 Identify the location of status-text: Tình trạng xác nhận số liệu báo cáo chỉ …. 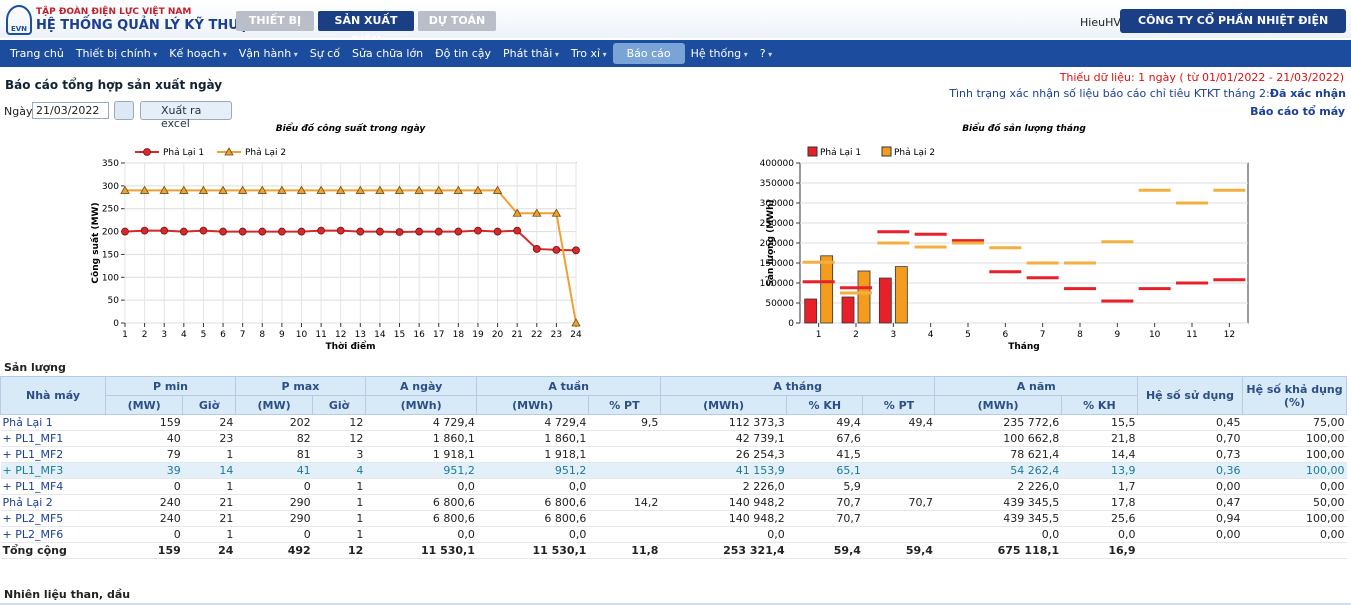
(1109, 93).